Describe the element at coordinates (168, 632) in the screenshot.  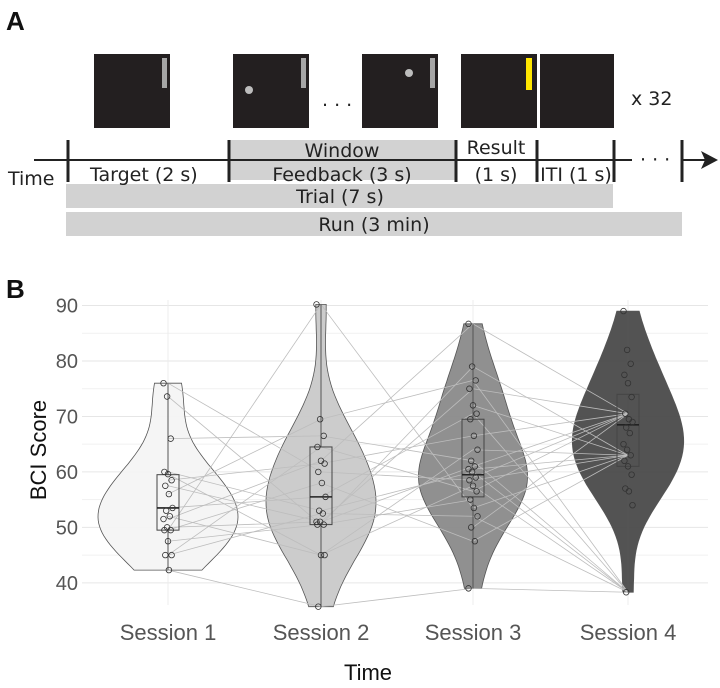
I see `x-tick-label: Session 1` at that location.